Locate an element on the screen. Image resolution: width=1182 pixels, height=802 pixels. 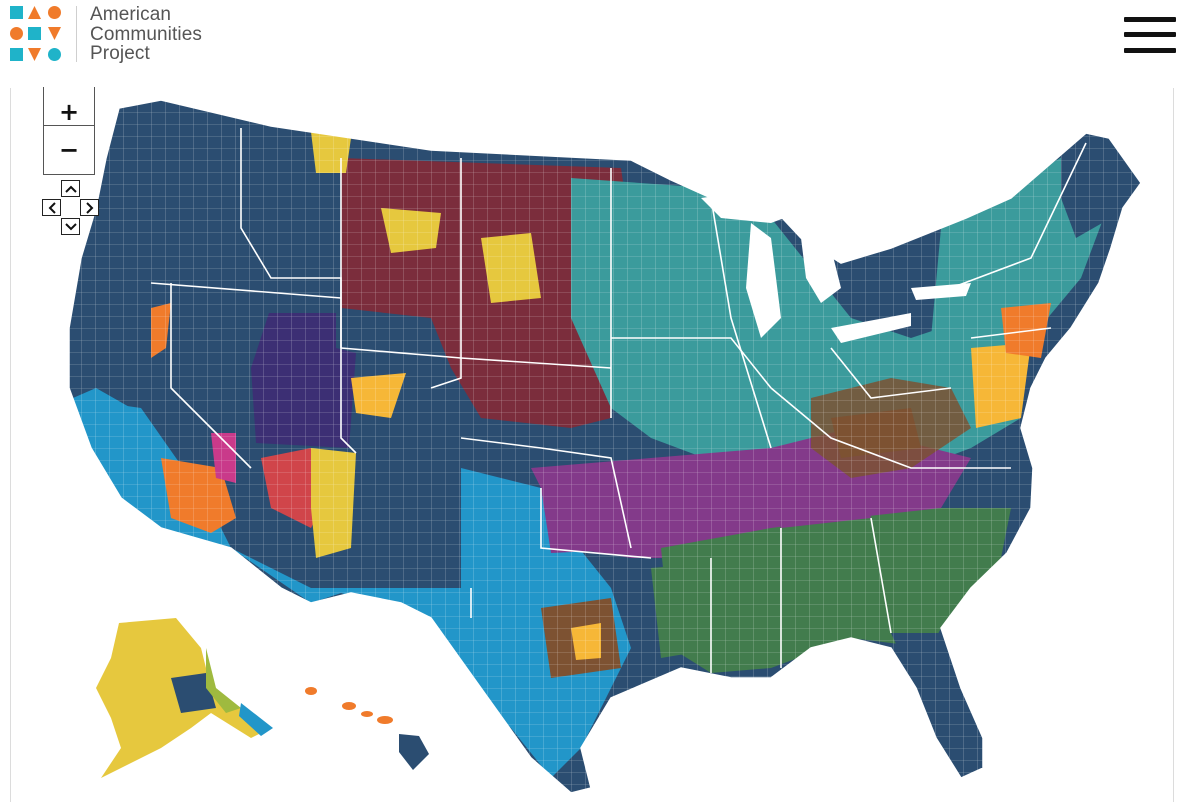
pan-up-icon is located at coordinates (70, 188).